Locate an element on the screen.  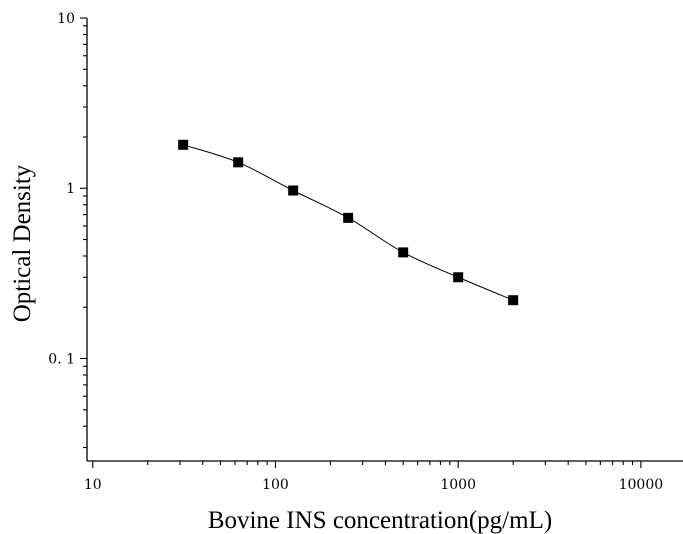
y-axis-title: Optical Density is located at coordinates (22, 243).